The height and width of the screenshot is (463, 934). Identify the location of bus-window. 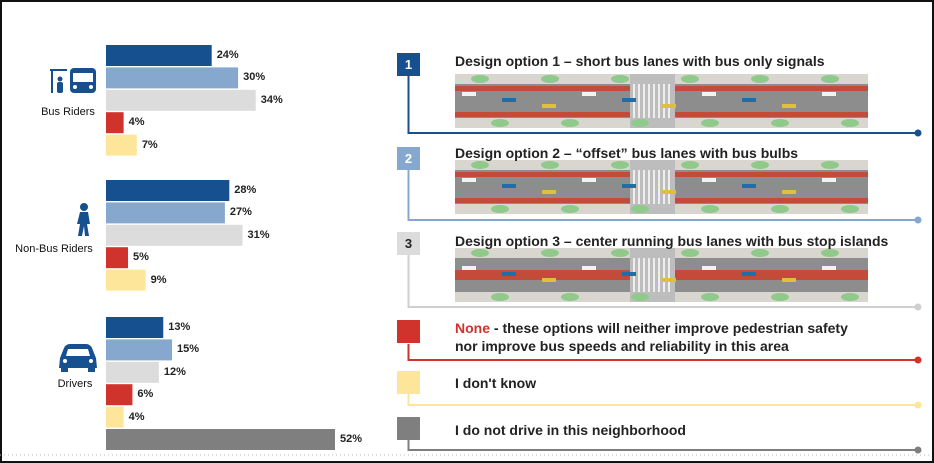
(83, 77).